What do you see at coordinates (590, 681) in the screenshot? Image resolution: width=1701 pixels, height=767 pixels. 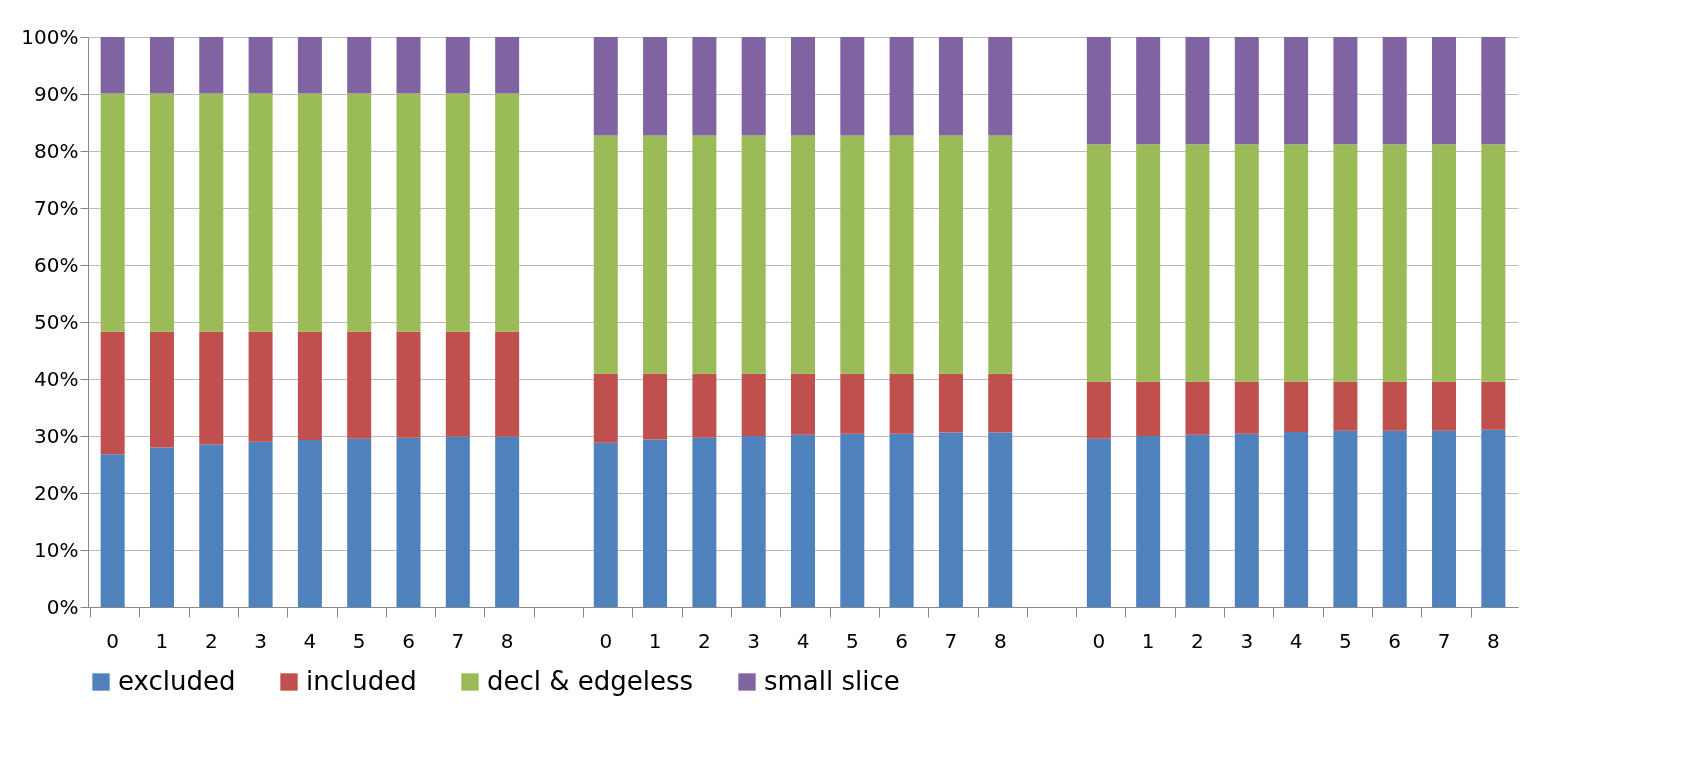 I see `legend-label: decl & edgeless` at bounding box center [590, 681].